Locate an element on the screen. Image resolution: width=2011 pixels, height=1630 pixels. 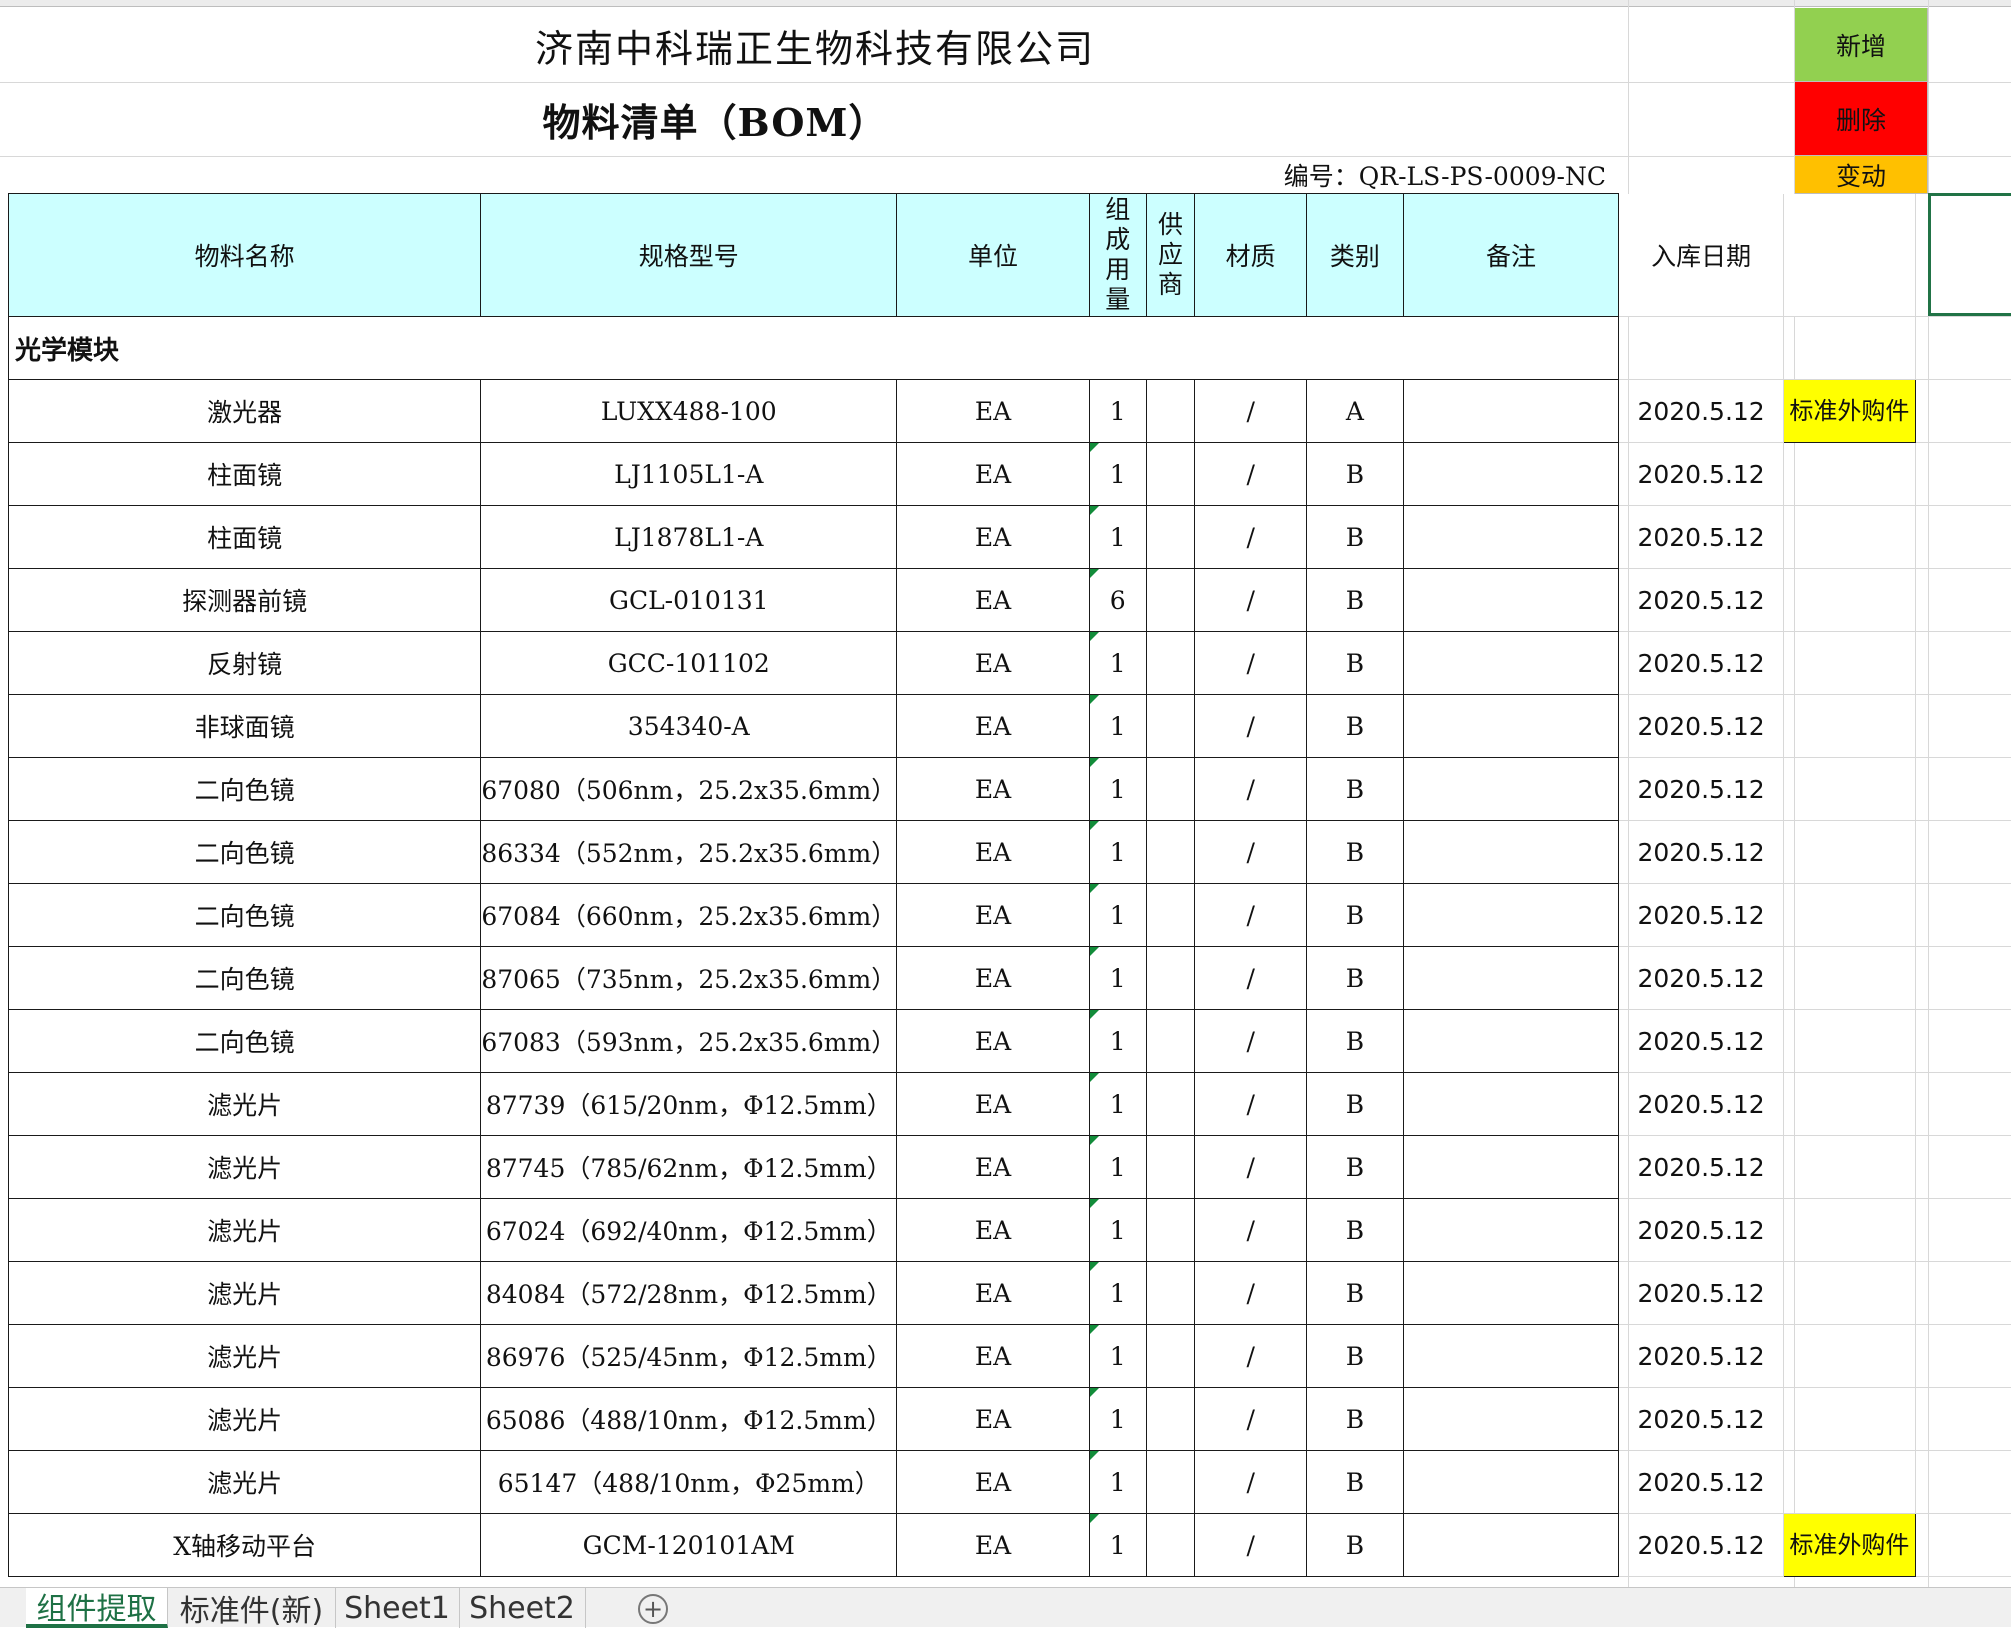
cell-spec: 354340-A is located at coordinates (689, 726).